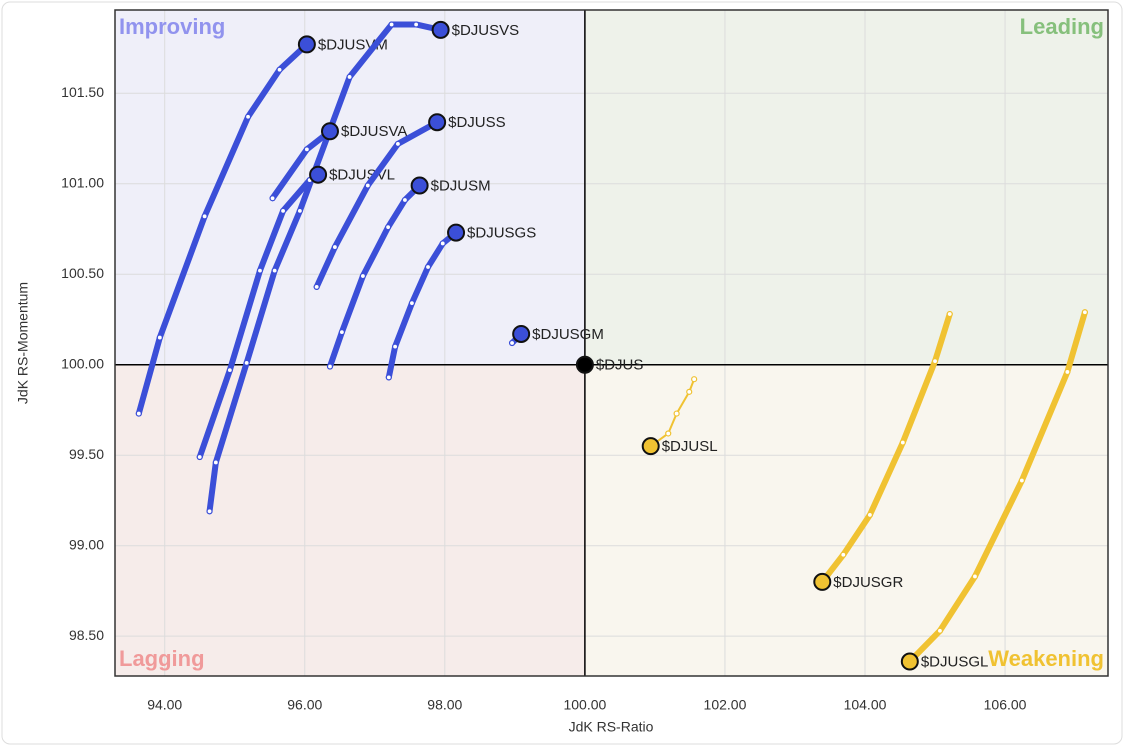  Describe the element at coordinates (444, 705) in the screenshot. I see `x-tick-label: 98.00` at that location.